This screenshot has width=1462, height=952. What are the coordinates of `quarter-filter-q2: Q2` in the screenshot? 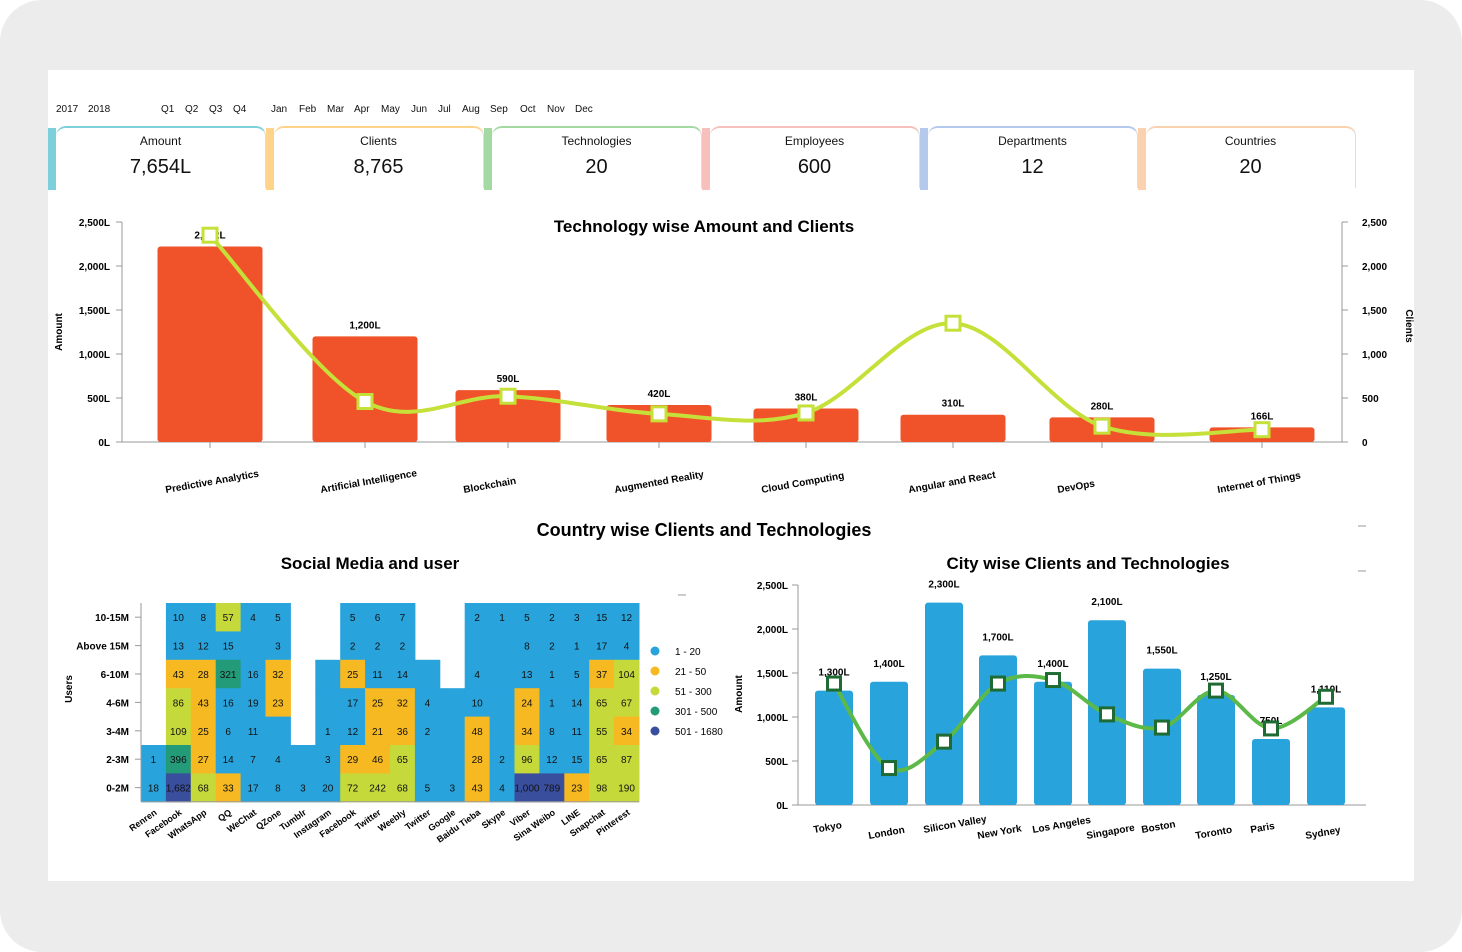 It's located at (192, 109).